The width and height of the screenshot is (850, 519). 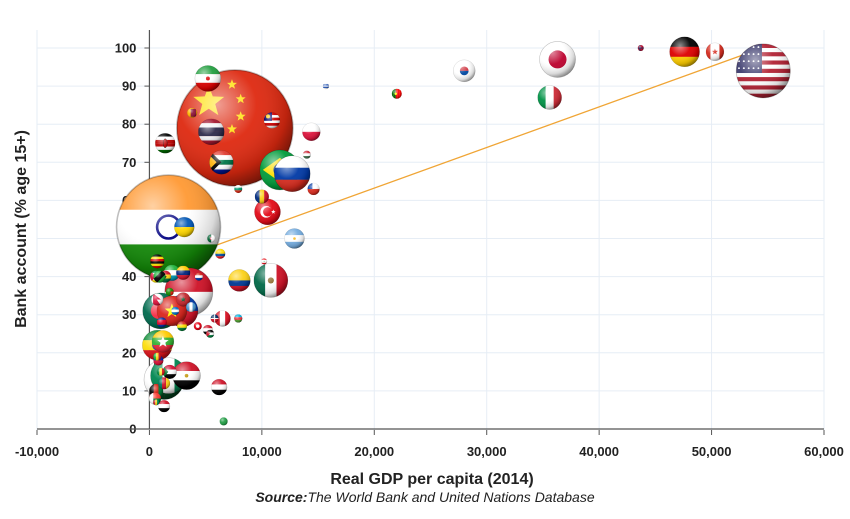 What do you see at coordinates (129, 390) in the screenshot?
I see `y-tick-label: 10` at bounding box center [129, 390].